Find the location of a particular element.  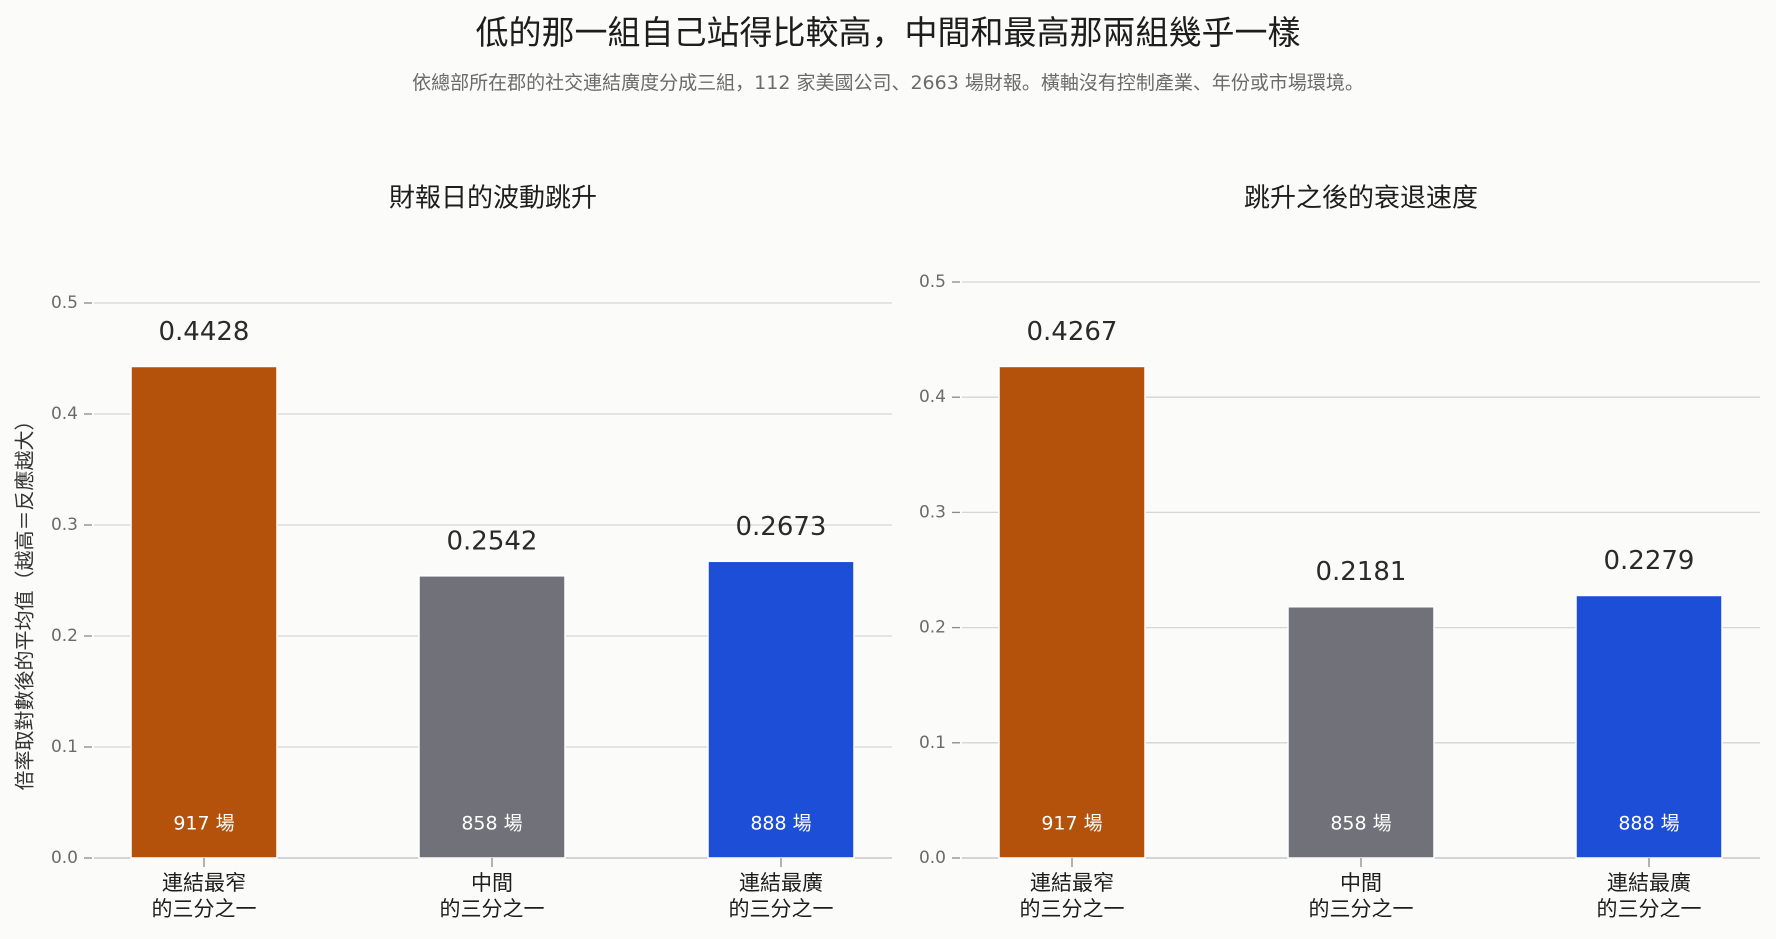

panel-2-category-label-1-line-1: 連結最窄 is located at coordinates (1072, 883).